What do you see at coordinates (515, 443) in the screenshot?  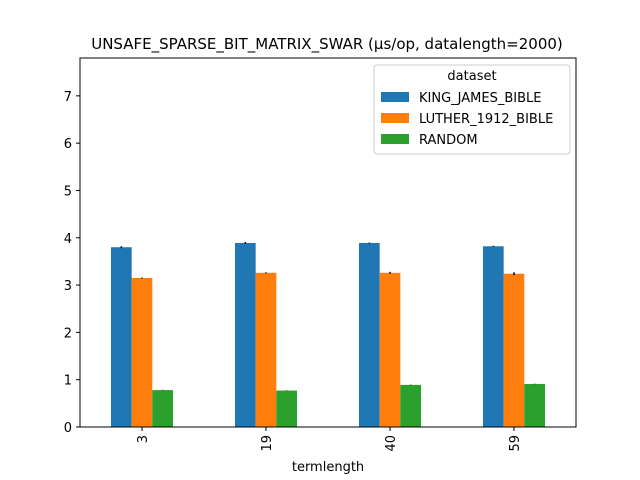 I see `x-tick-label: 59` at bounding box center [515, 443].